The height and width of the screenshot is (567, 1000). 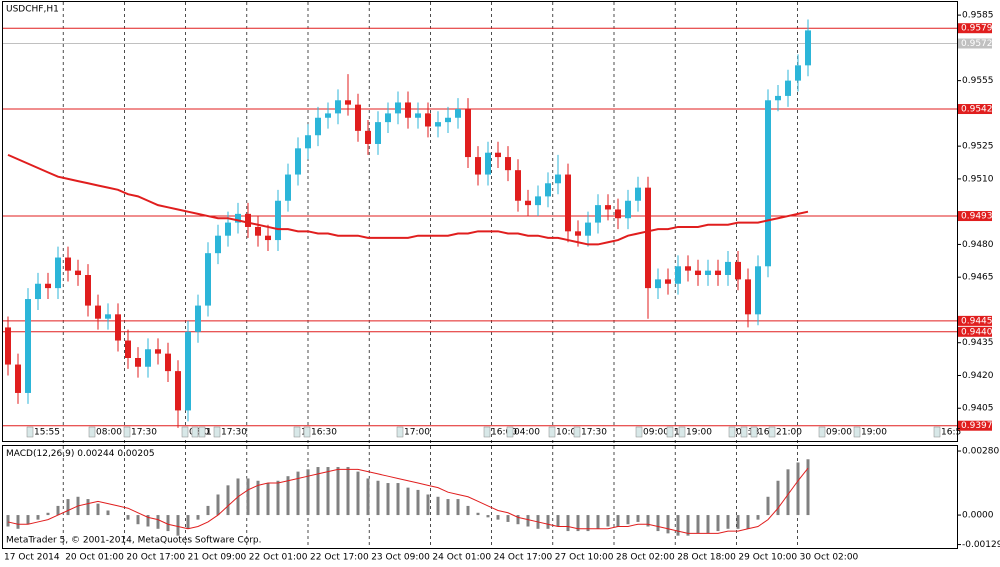 I want to click on x-tick-label: 20 Oct 01:00, so click(x=94, y=558).